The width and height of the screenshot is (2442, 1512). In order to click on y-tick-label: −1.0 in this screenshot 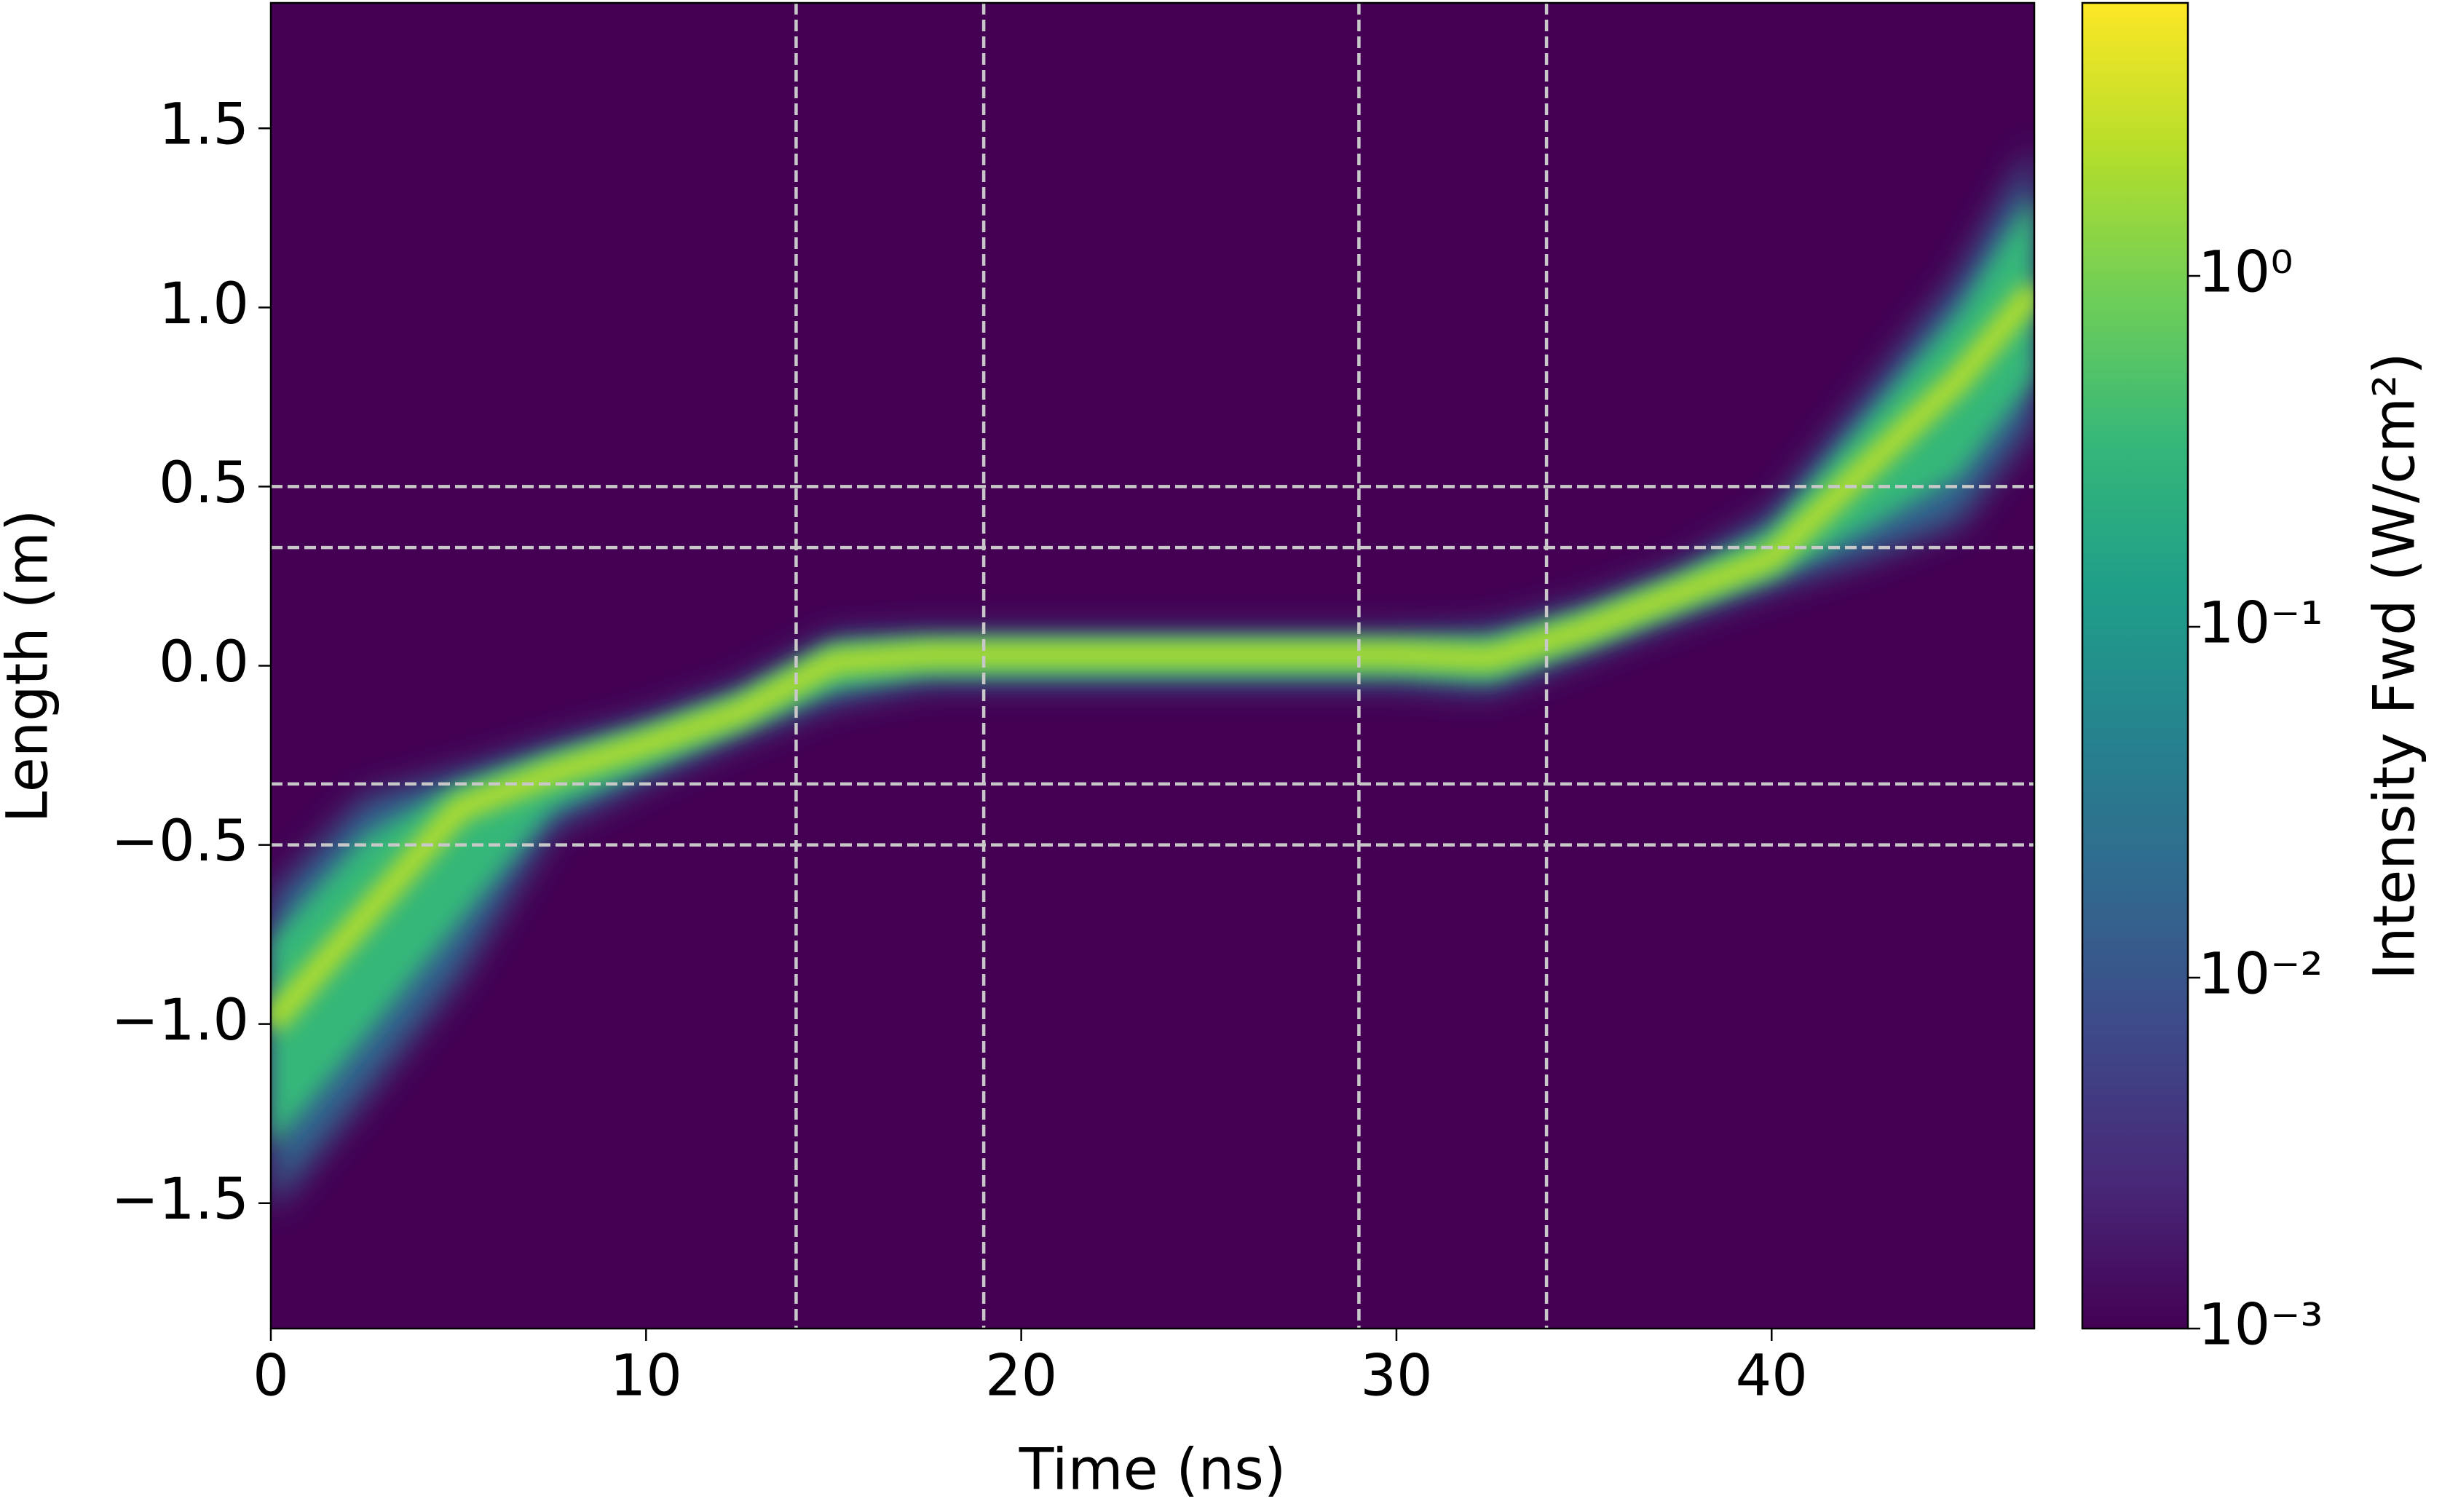, I will do `click(180, 1020)`.